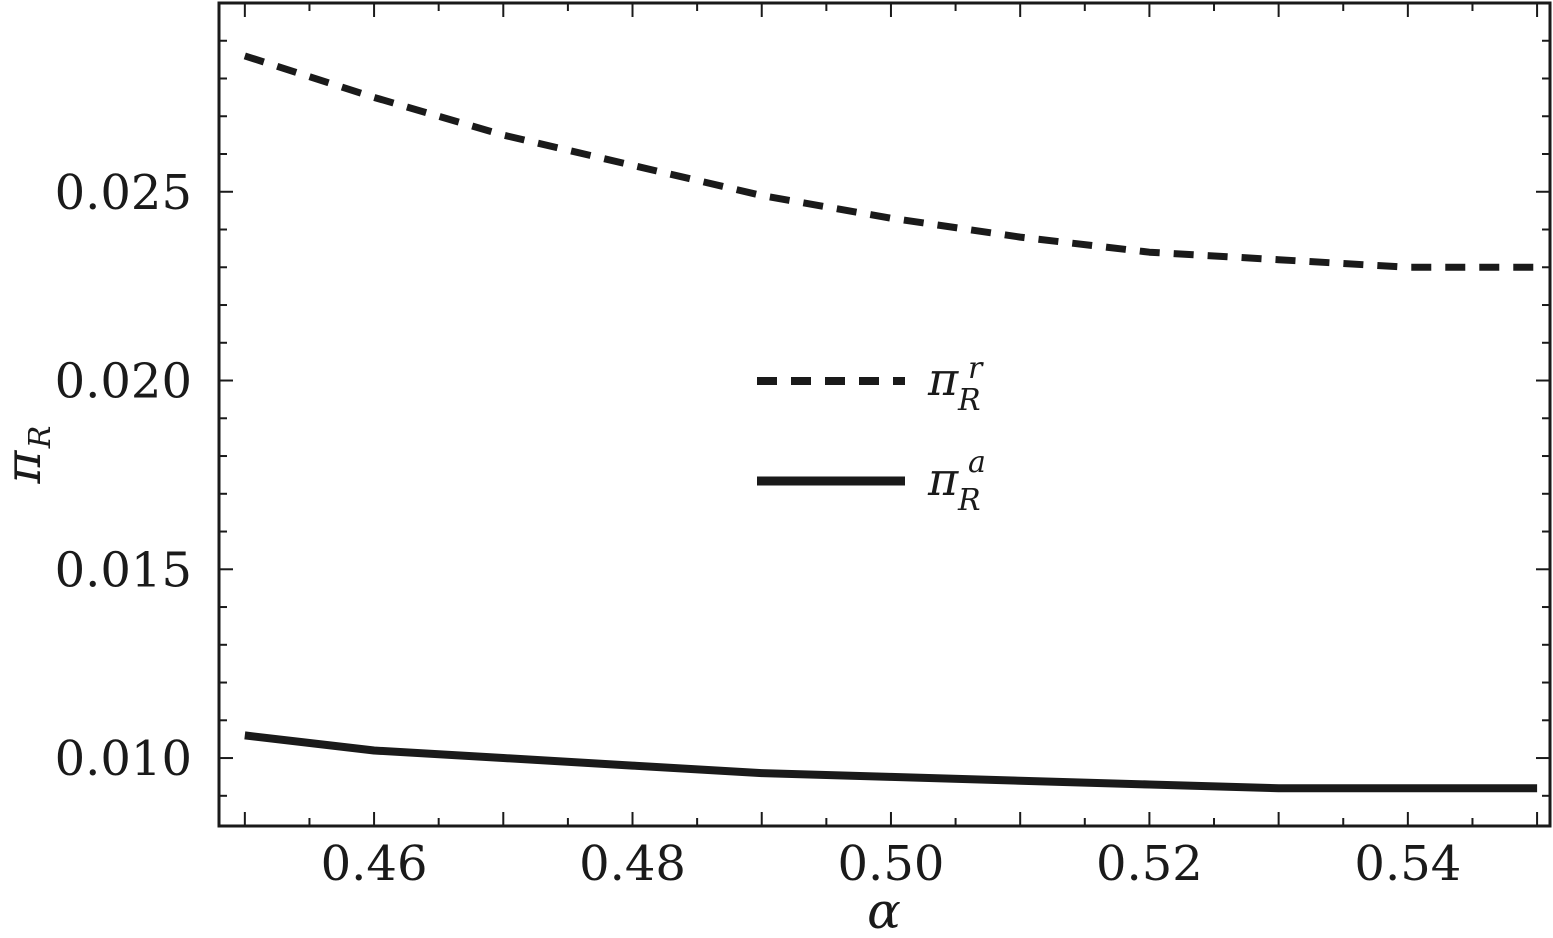 The image size is (1553, 938). Describe the element at coordinates (123, 570) in the screenshot. I see `y-tick-label: 0.015` at that location.